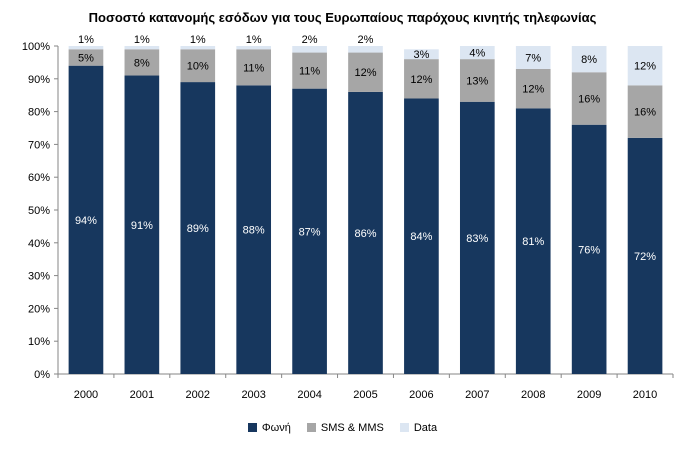 This screenshot has width=685, height=450. I want to click on bar-voice-2010, so click(645, 255).